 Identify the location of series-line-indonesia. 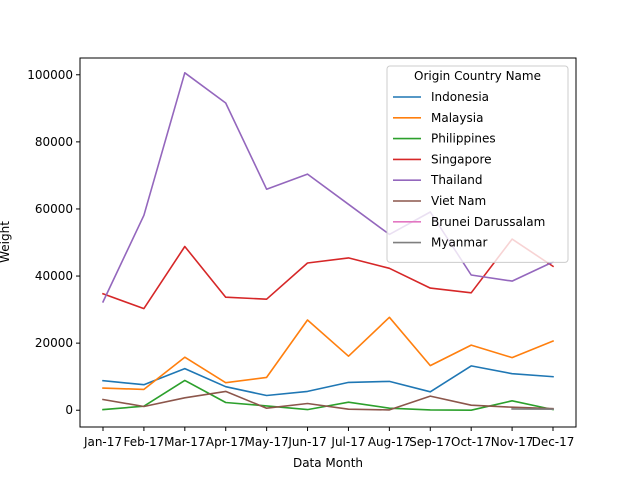
(328, 381).